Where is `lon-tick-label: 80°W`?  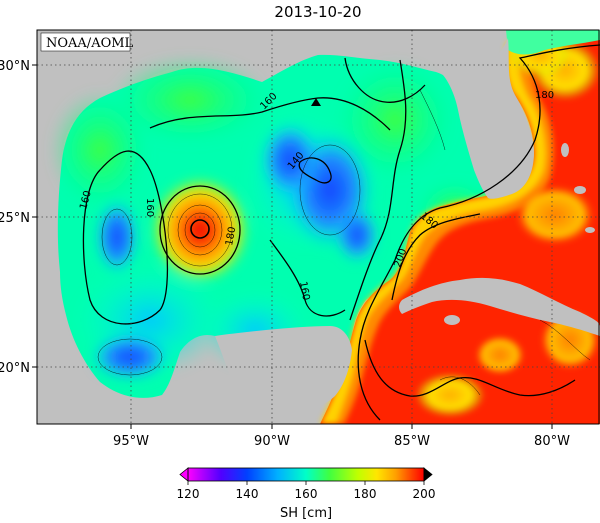
lon-tick-label: 80°W is located at coordinates (552, 441).